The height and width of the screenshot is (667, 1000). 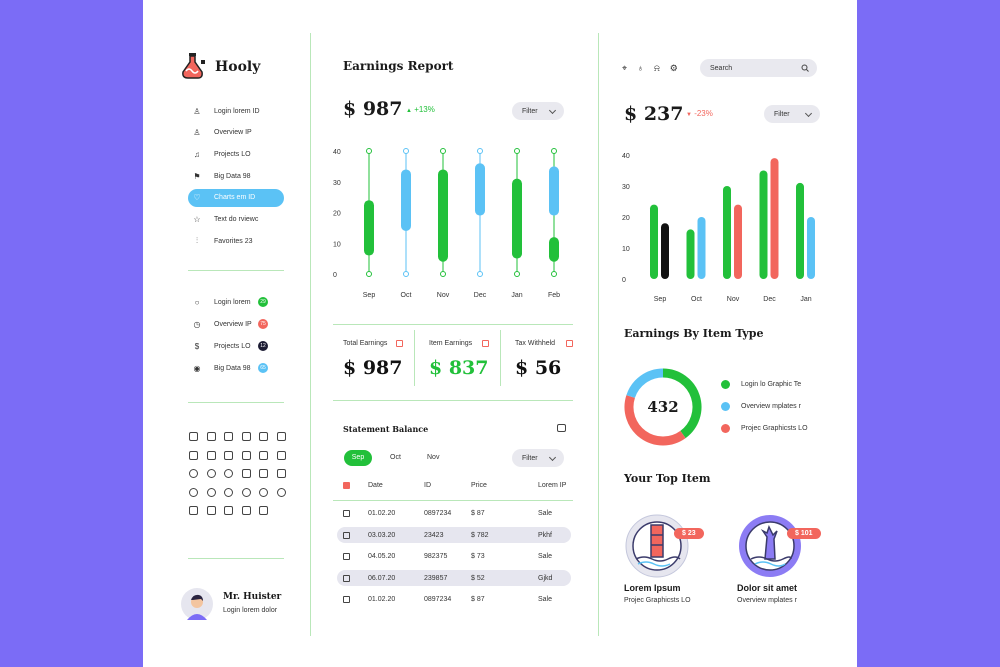 What do you see at coordinates (804, 533) in the screenshot?
I see `top-item-2-price: $ 101` at bounding box center [804, 533].